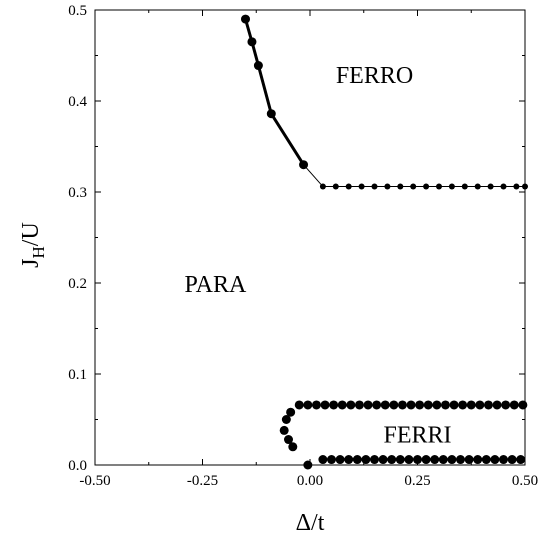 Image resolution: width=554 pixels, height=540 pixels. Describe the element at coordinates (38, 252) in the screenshot. I see `y-axis-title-subscript: H` at that location.